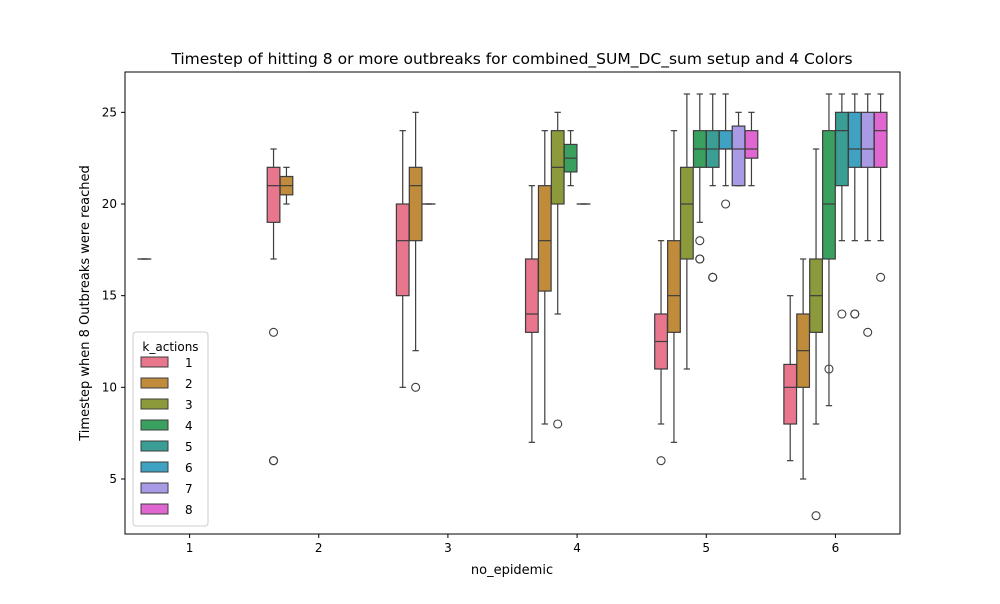 The height and width of the screenshot is (604, 1000). What do you see at coordinates (113, 479) in the screenshot?
I see `y-tick-label: 5` at bounding box center [113, 479].